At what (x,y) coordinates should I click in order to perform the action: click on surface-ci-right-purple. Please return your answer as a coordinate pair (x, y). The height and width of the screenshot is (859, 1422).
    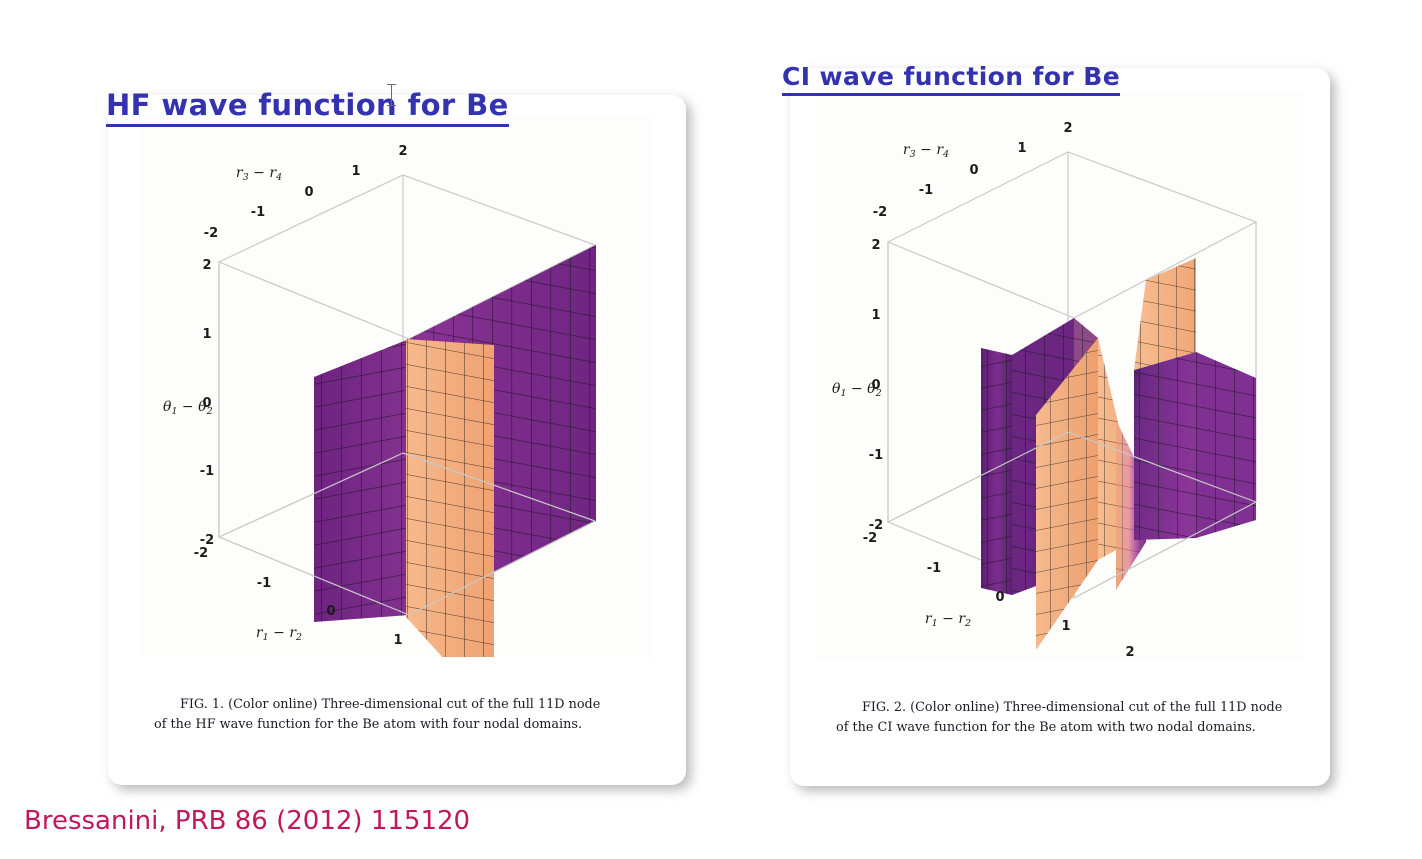
    Looking at the image, I should click on (1195, 446).